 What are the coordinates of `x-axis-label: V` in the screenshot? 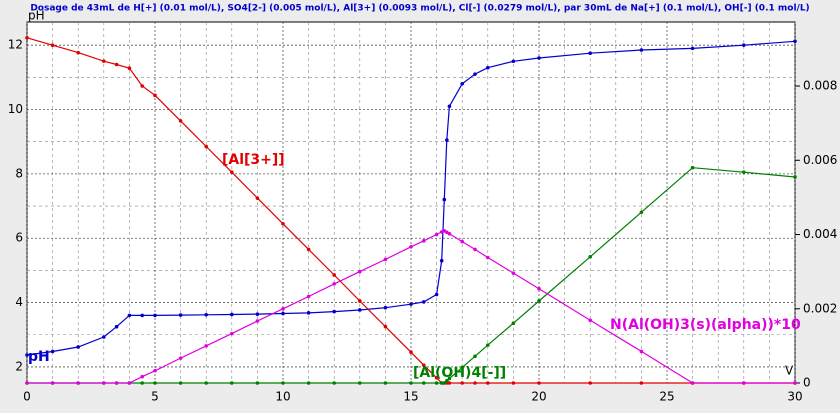 It's located at (789, 371).